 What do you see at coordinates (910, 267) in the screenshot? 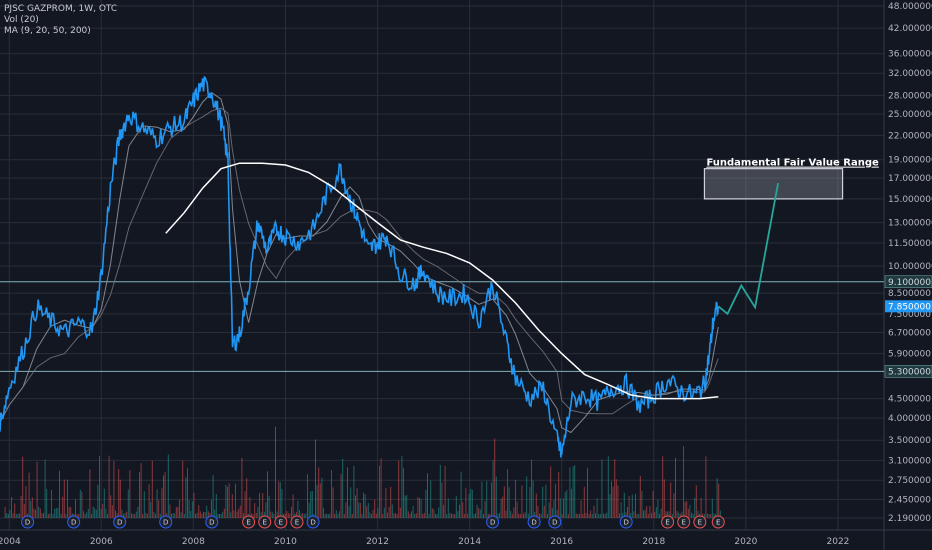
I see `y-tick-label: 10.000000` at bounding box center [910, 267].